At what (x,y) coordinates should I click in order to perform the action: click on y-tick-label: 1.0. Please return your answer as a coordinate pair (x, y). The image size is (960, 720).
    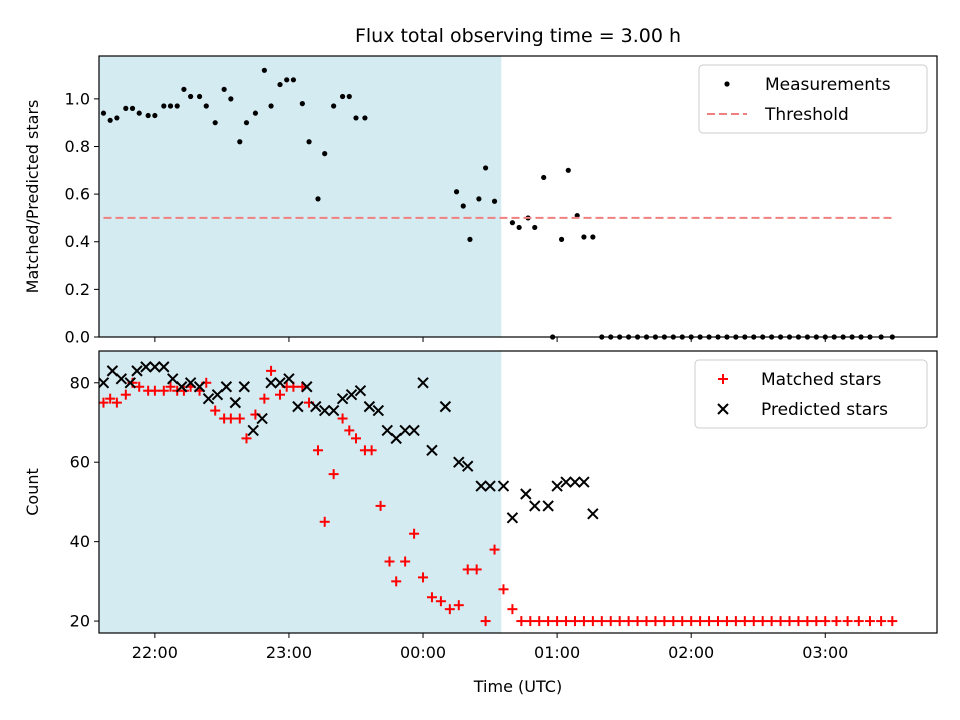
    Looking at the image, I should click on (77, 98).